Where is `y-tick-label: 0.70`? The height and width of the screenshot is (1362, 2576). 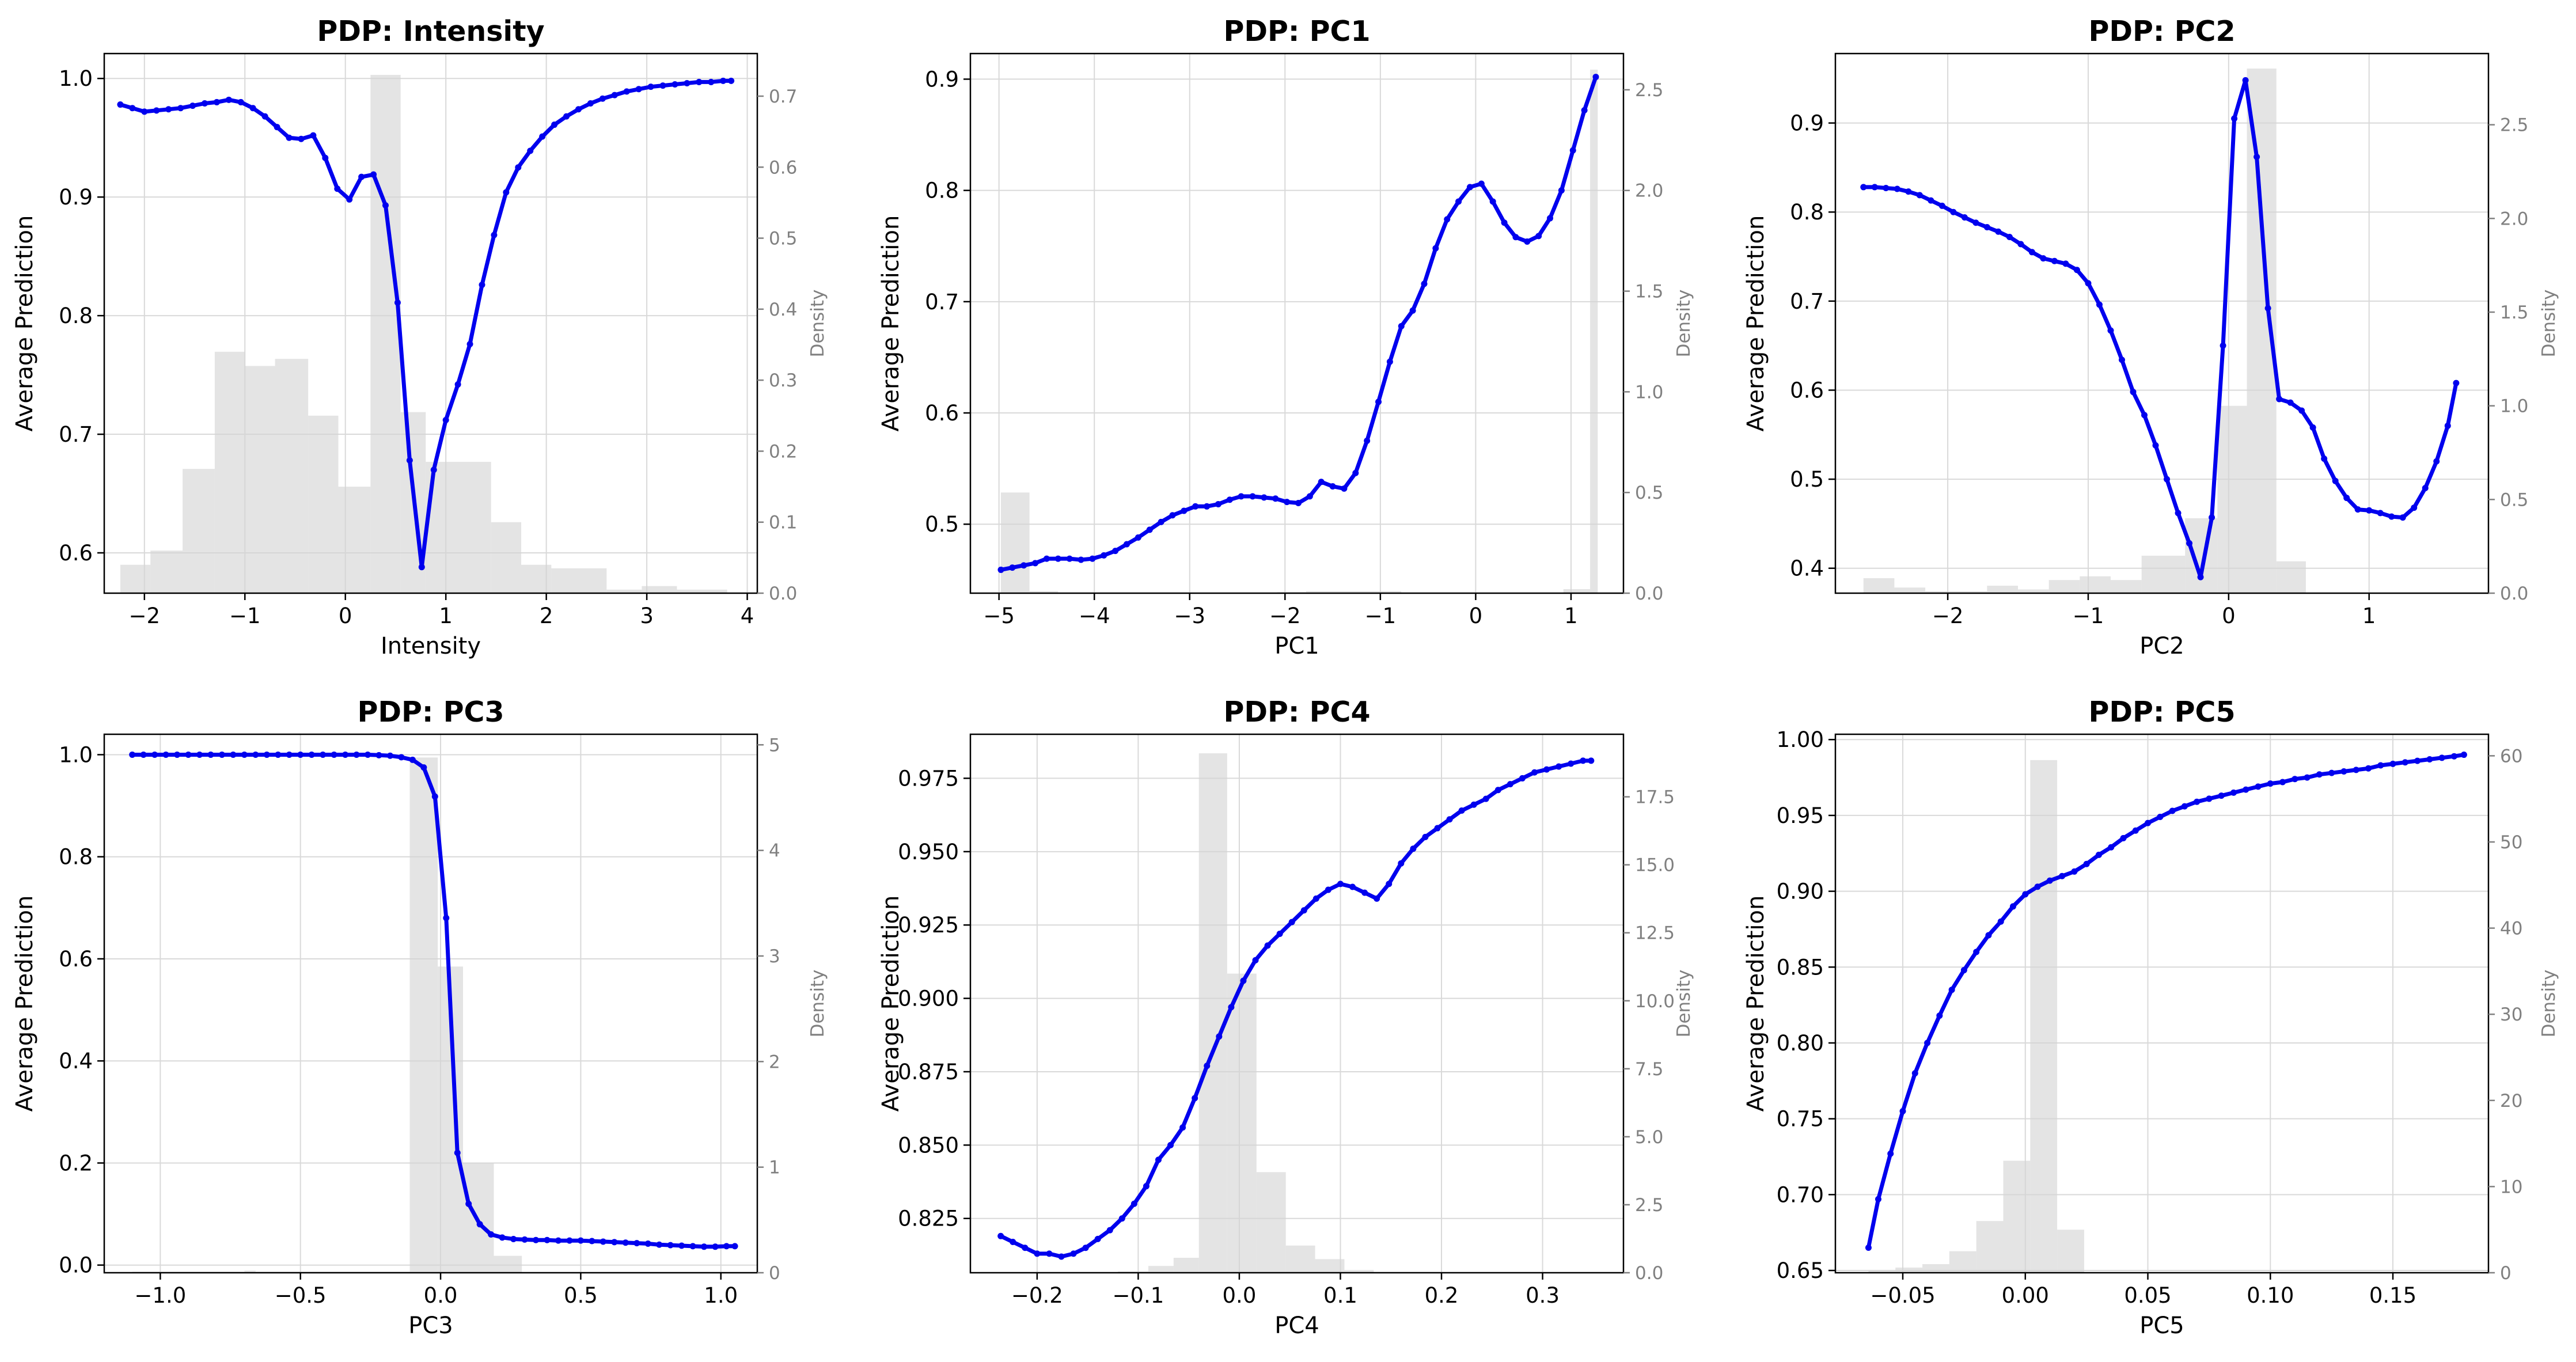
y-tick-label: 0.70 is located at coordinates (1800, 1194).